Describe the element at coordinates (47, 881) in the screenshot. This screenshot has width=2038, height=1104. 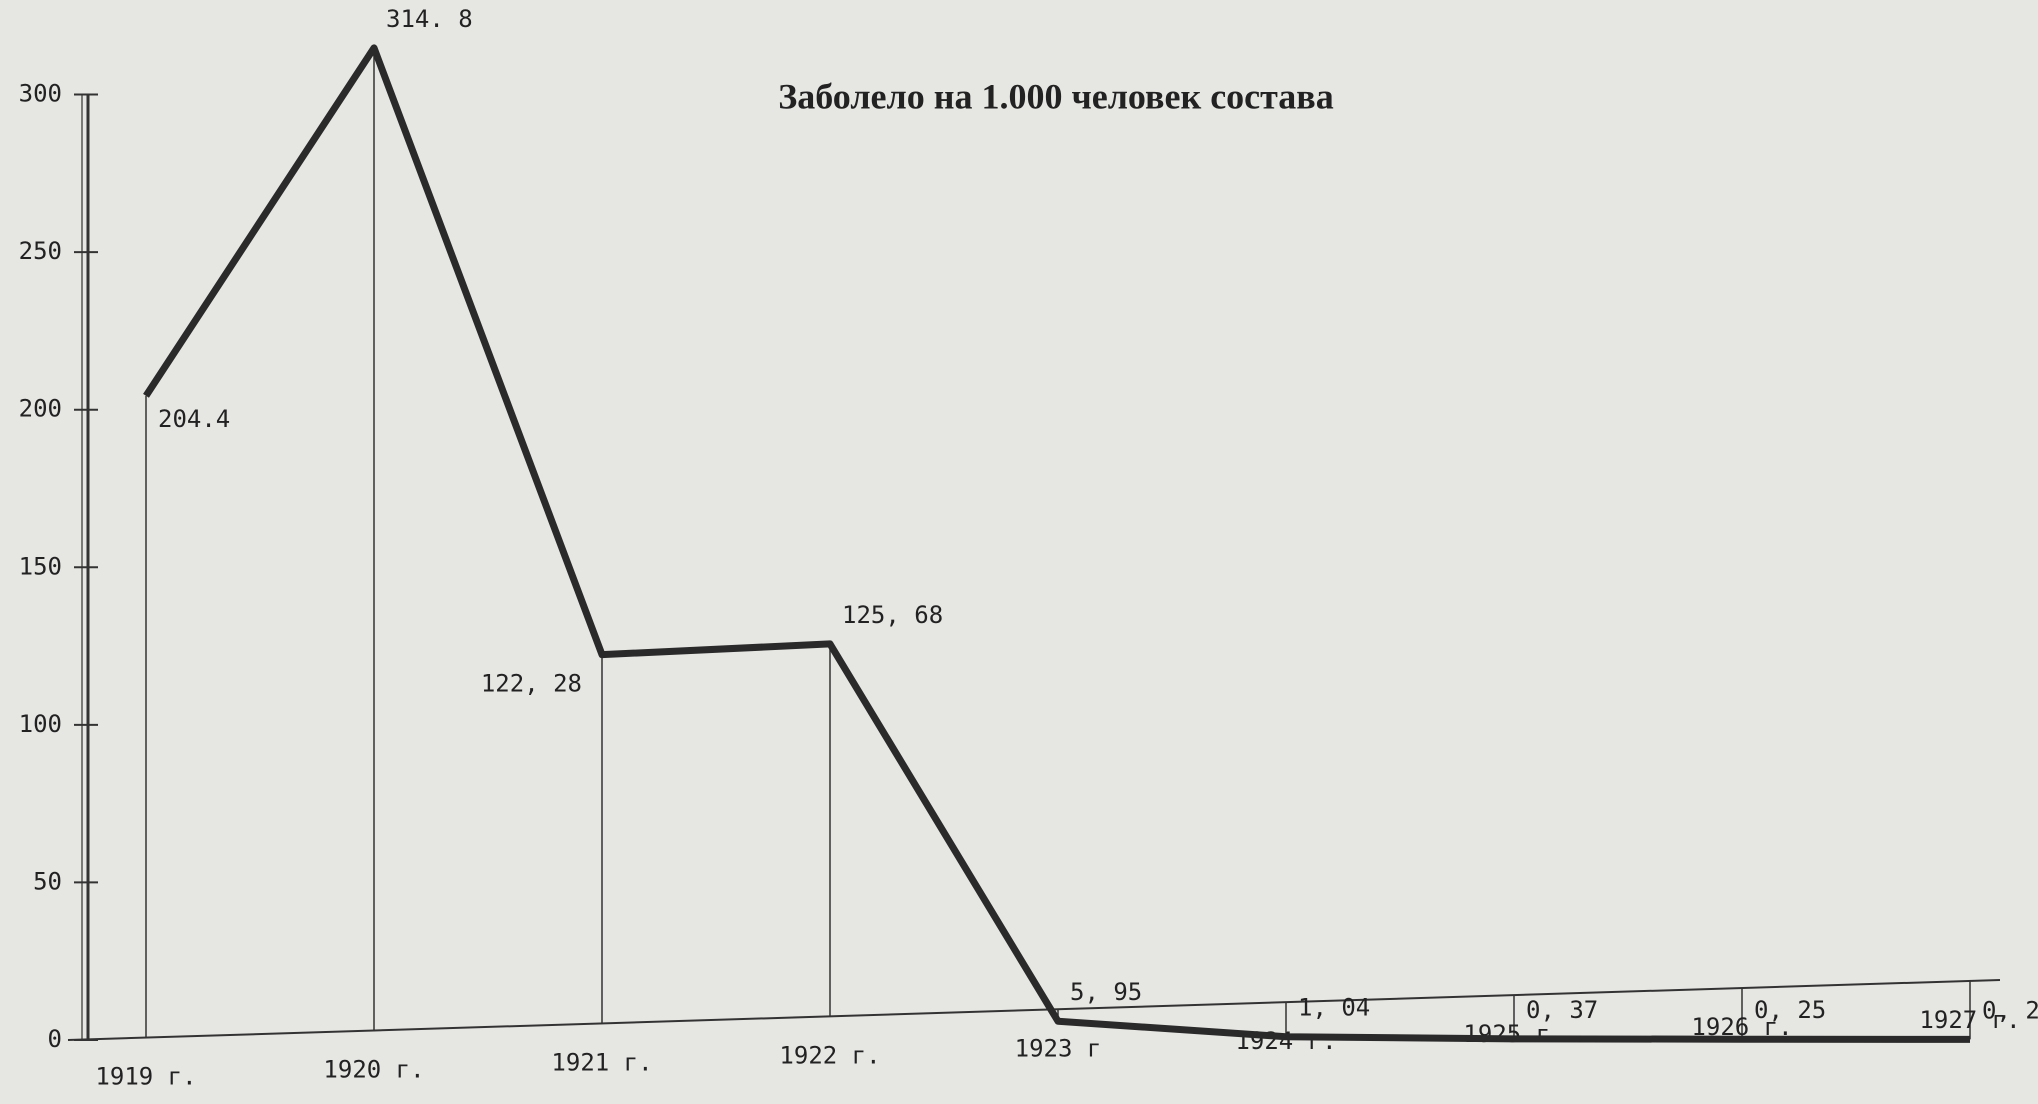
I see `y-tick-label: 50` at that location.